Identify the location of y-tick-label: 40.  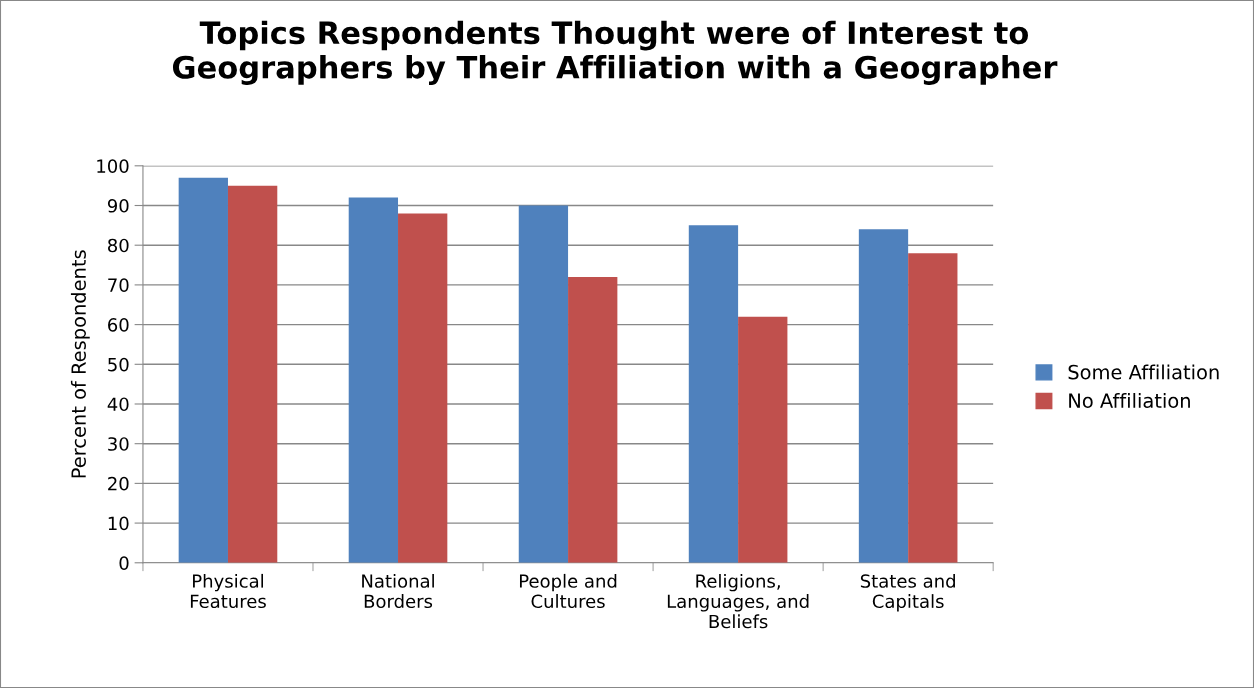
(118, 404).